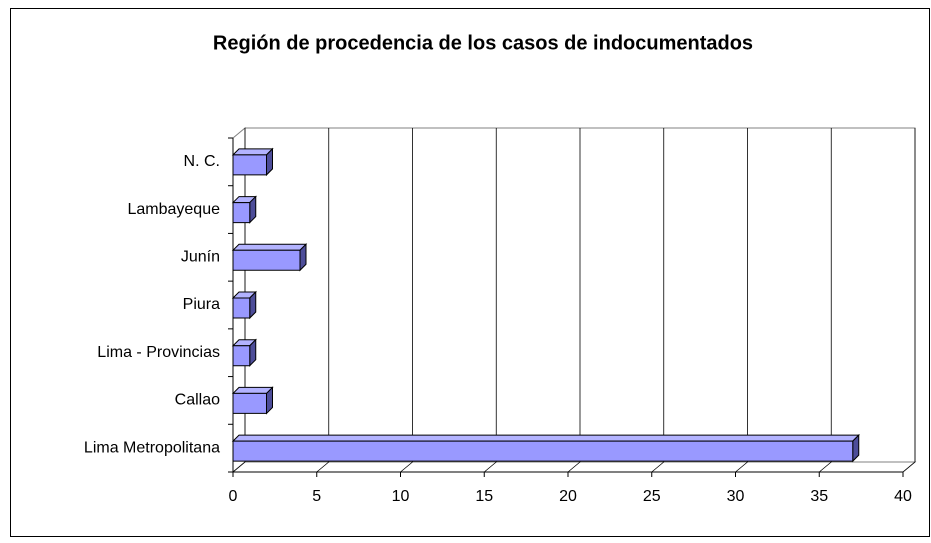 The width and height of the screenshot is (931, 543). What do you see at coordinates (401, 496) in the screenshot?
I see `x-tick-label: 10` at bounding box center [401, 496].